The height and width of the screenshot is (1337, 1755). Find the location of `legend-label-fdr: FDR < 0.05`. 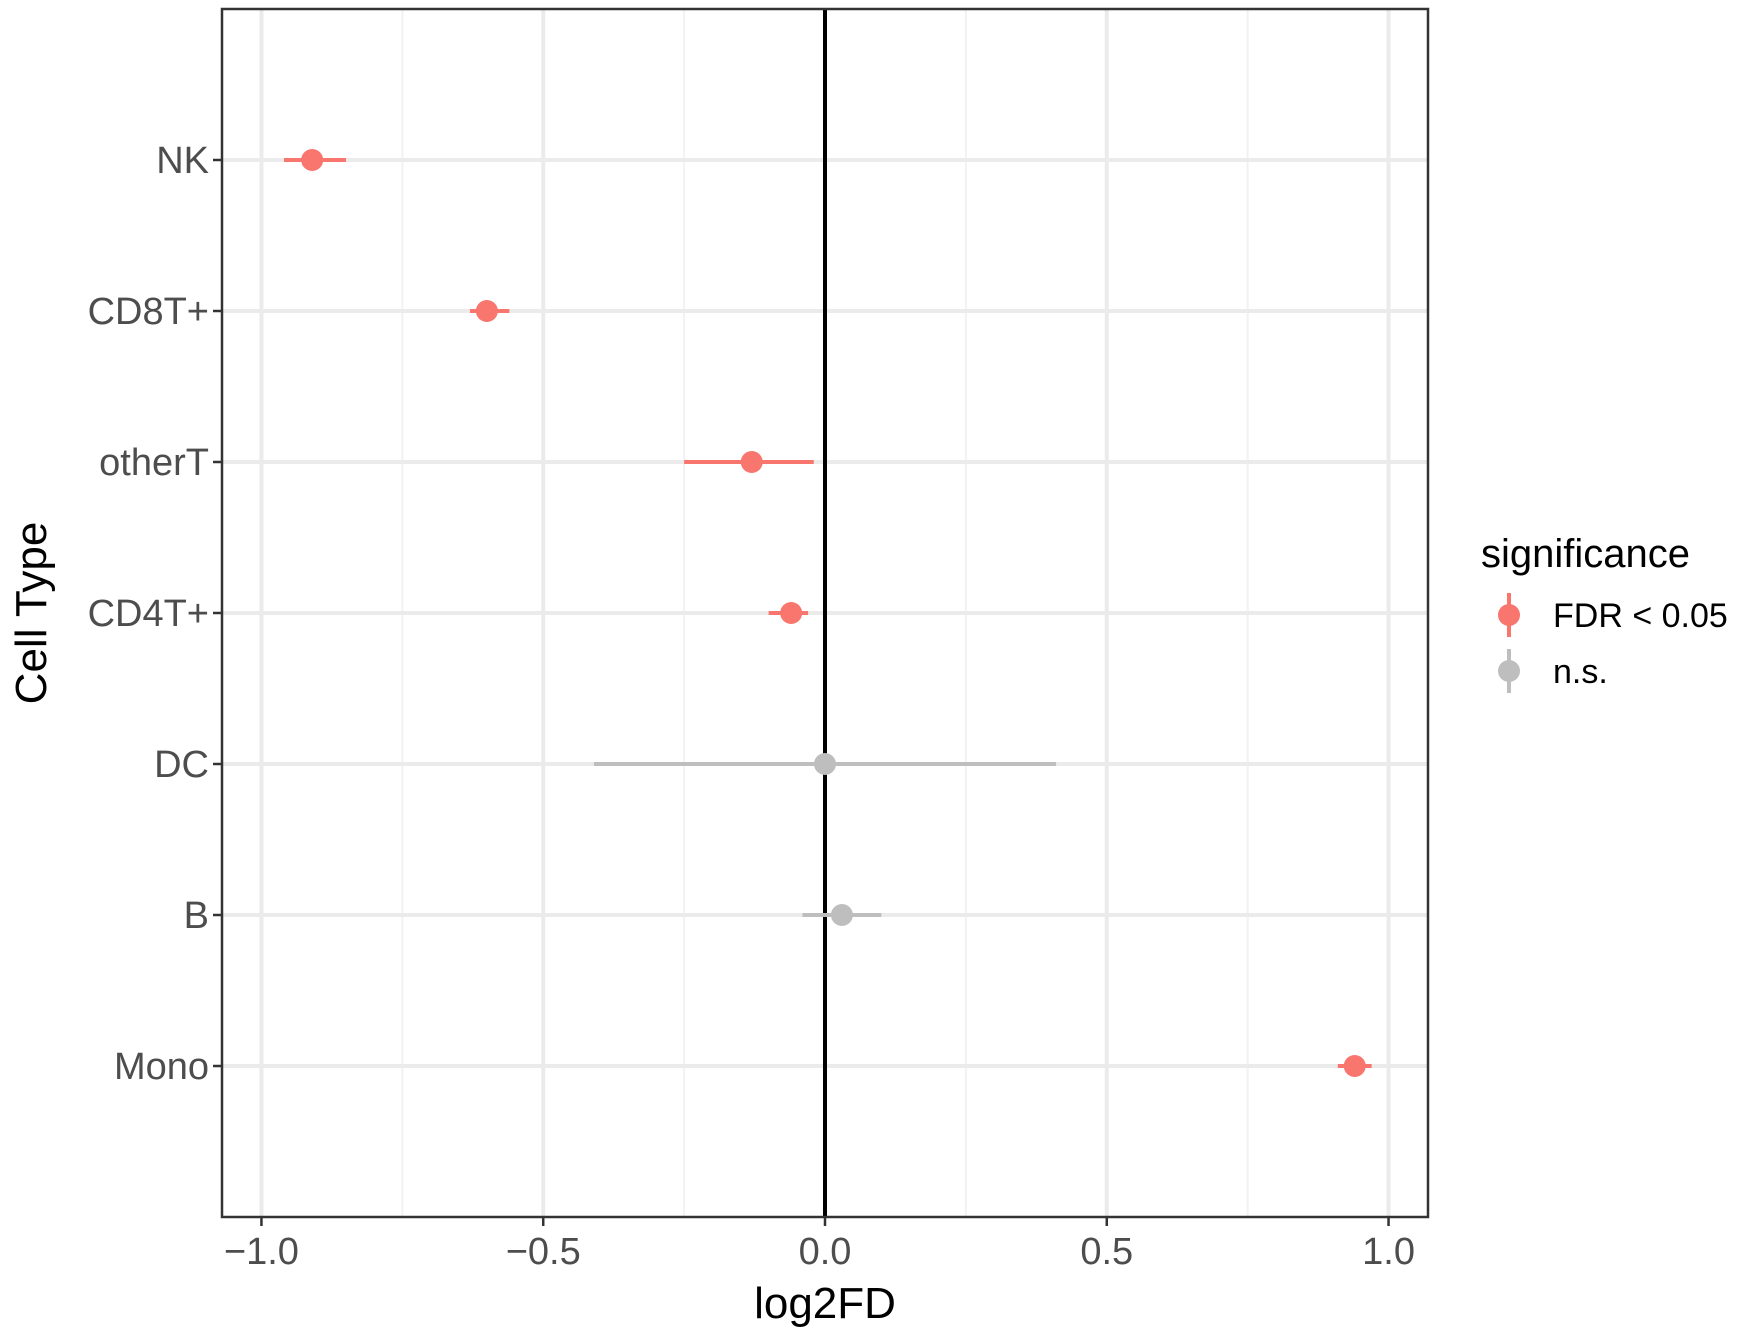

legend-label-fdr: FDR < 0.05 is located at coordinates (1640, 616).